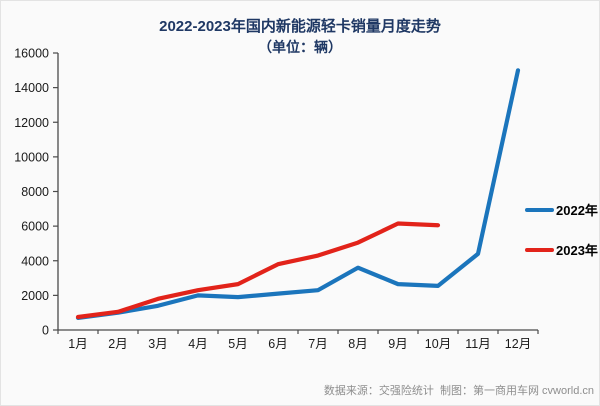  I want to click on legend-label-2023: 2023年, so click(577, 250).